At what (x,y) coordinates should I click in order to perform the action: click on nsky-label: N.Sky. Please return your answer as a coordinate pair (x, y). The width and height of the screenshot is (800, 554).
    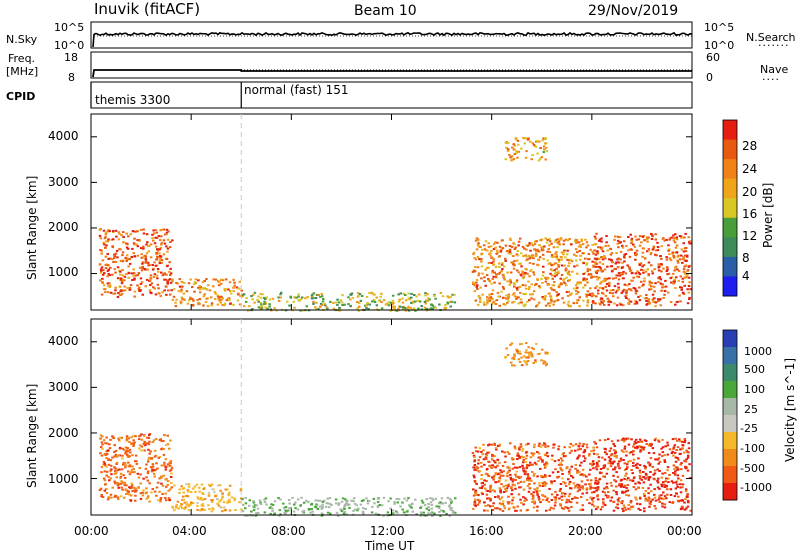
    Looking at the image, I should click on (22, 39).